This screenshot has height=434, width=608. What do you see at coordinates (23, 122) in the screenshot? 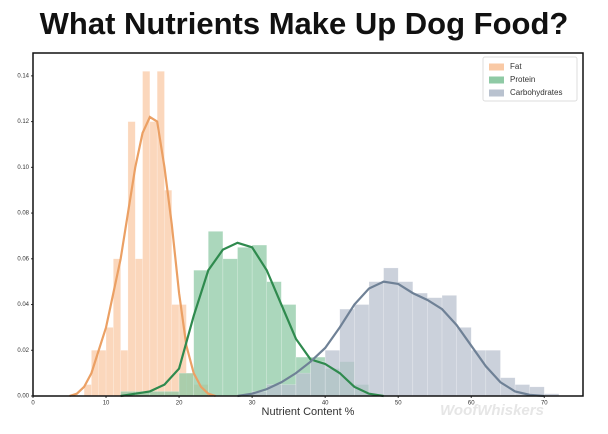
I see `y-tick-label: 0.12` at bounding box center [23, 122].